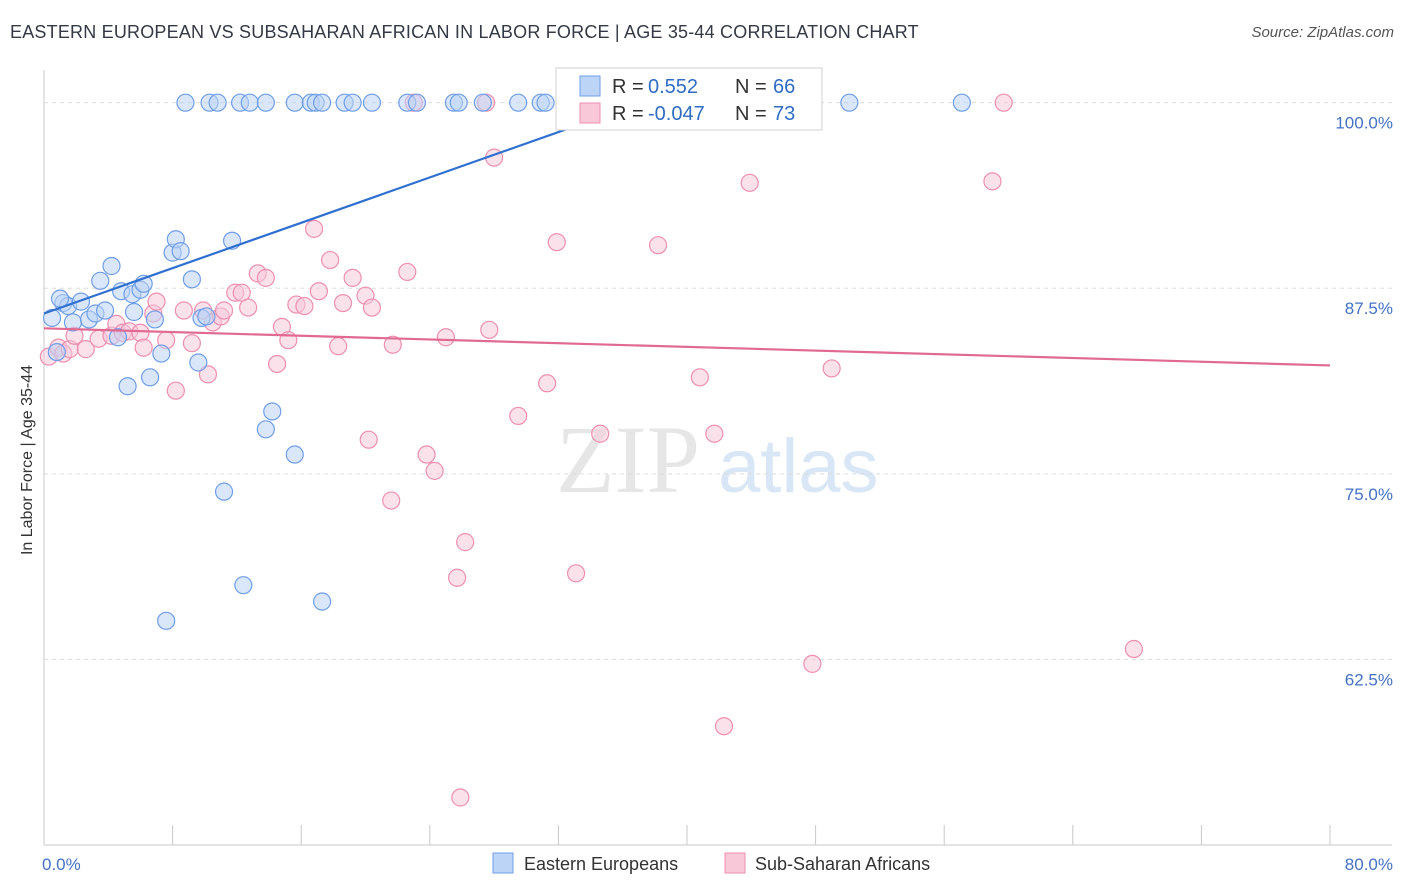 This screenshot has width=1406, height=892. What do you see at coordinates (751, 114) in the screenshot?
I see `legend-n-label-2: N =` at bounding box center [751, 114].